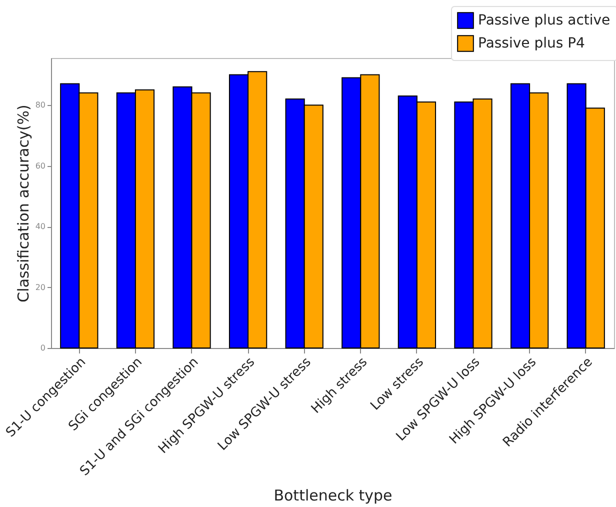  Describe the element at coordinates (43, 348) in the screenshot. I see `y-tick-label: 0` at that location.